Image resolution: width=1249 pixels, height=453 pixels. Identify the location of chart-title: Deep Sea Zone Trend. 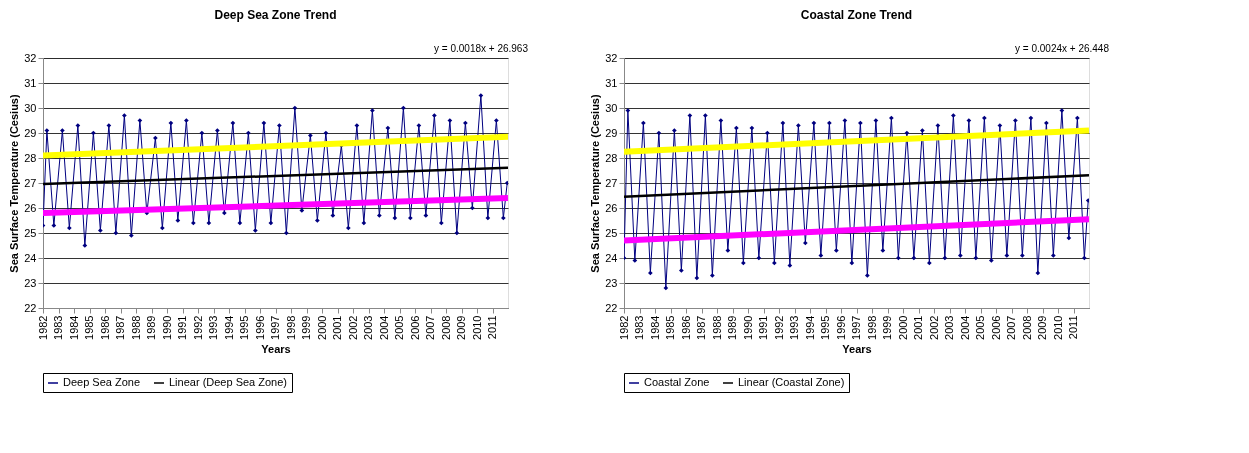
(275, 15).